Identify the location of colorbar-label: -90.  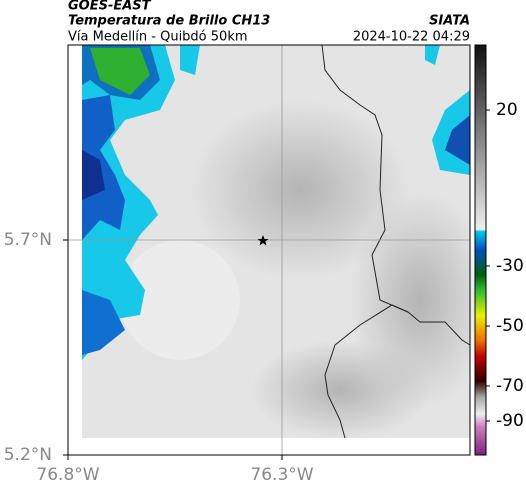
(510, 421).